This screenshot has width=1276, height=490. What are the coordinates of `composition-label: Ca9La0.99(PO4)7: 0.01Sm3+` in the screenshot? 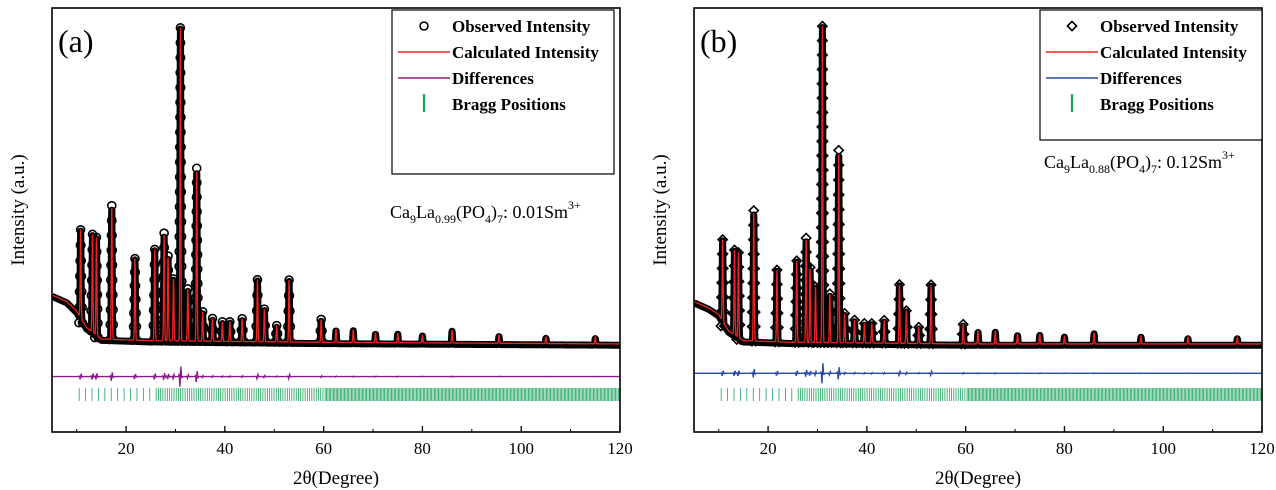 It's located at (485, 212).